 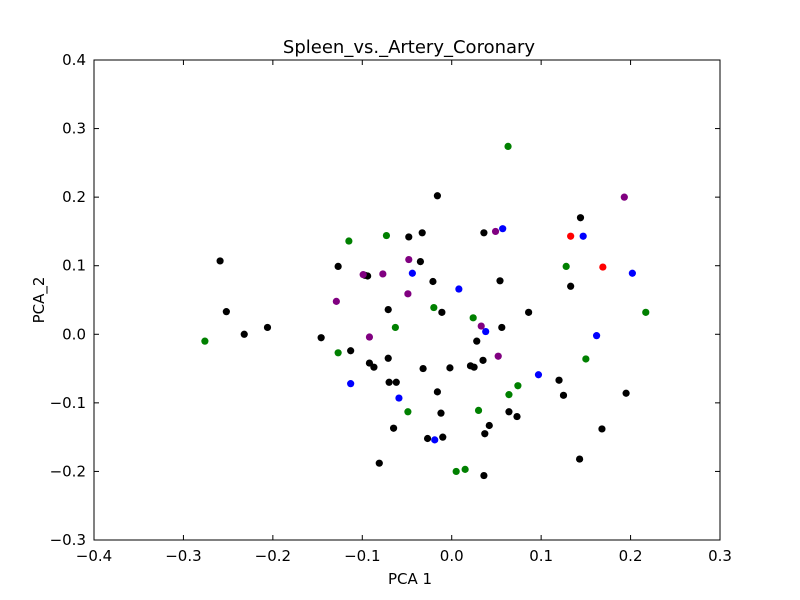 What do you see at coordinates (720, 556) in the screenshot?
I see `x-tick-label: 0.3` at bounding box center [720, 556].